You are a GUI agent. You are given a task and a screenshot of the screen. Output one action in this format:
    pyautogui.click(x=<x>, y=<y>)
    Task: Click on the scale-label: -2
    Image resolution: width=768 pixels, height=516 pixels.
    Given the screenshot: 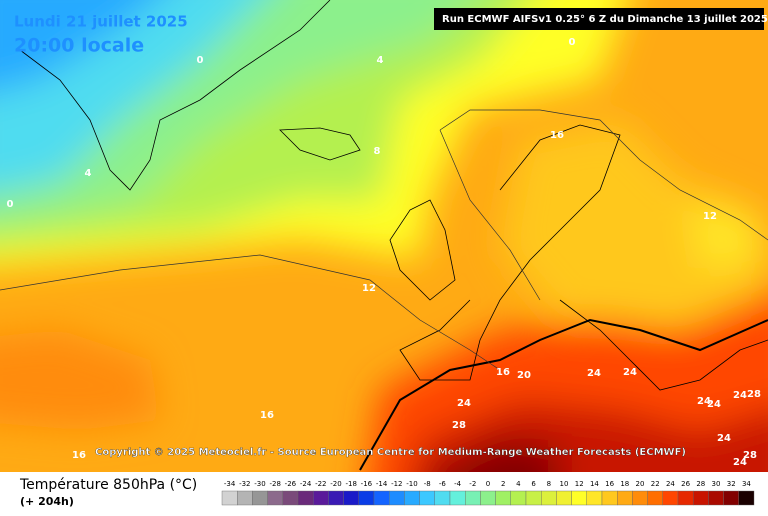 What is the action you would take?
    pyautogui.click(x=472, y=484)
    